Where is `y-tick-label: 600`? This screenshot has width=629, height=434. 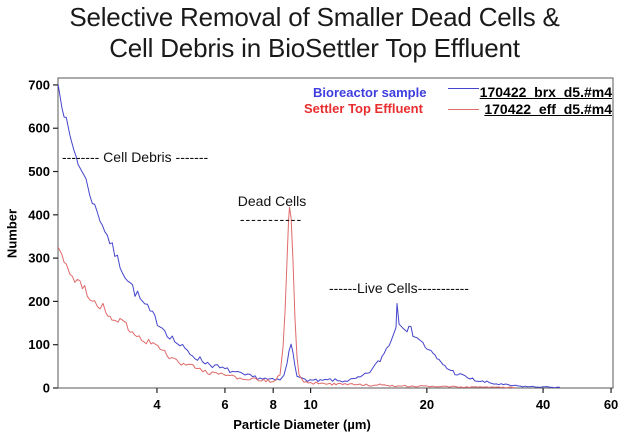
y-tick-label: 600 is located at coordinates (39, 128).